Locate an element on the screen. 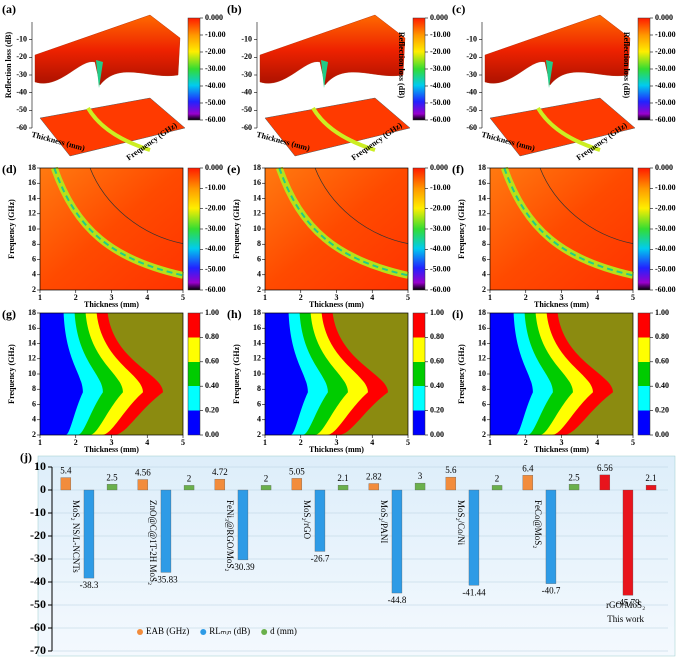 Image resolution: width=677 pixels, height=658 pixels. panel-label: (j) is located at coordinates (26, 457).